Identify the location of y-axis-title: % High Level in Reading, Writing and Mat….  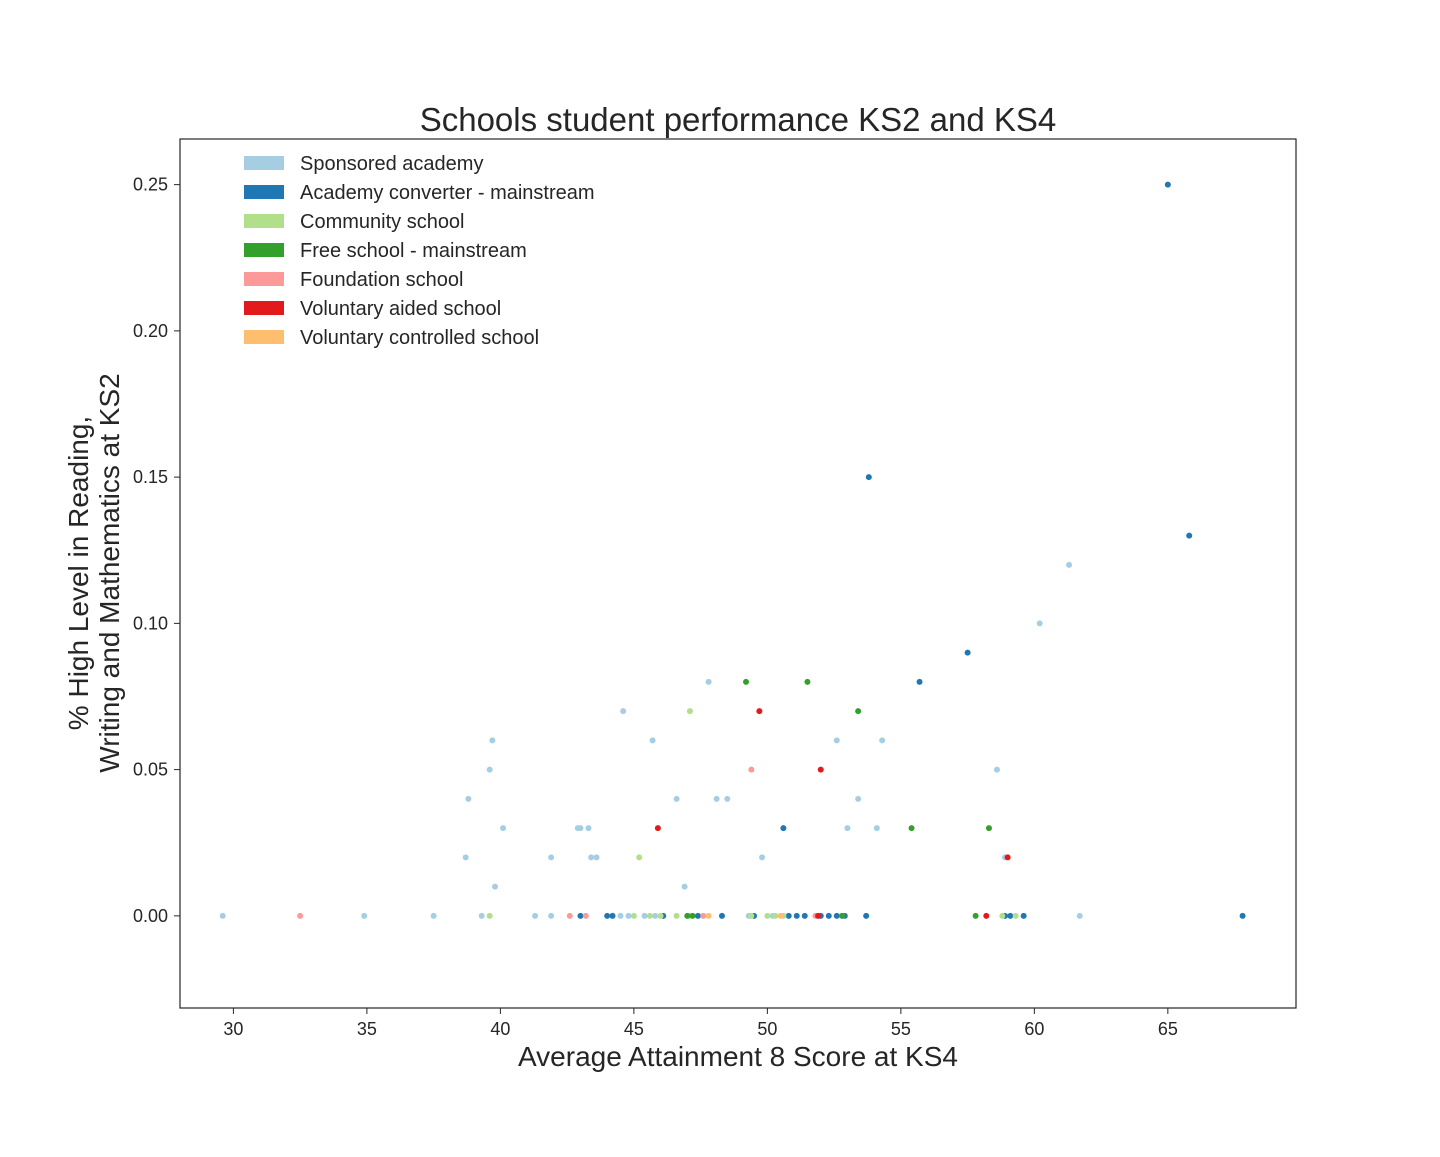
(94, 572).